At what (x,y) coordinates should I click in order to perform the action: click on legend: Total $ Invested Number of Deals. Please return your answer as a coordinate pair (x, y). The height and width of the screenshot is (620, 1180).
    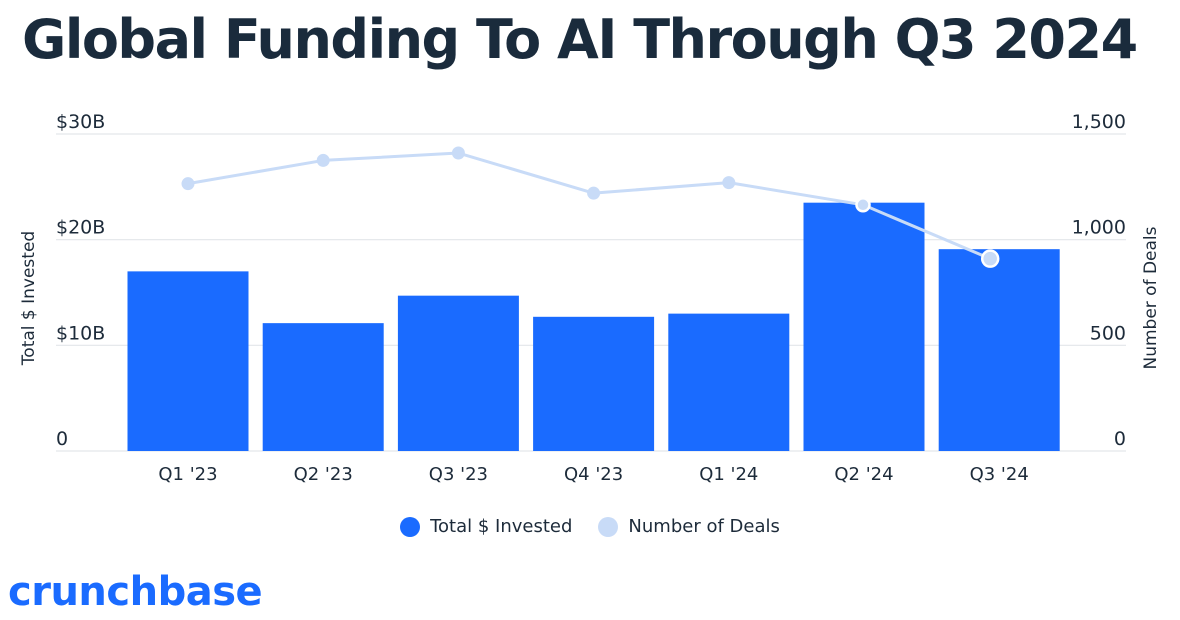
    Looking at the image, I should click on (590, 526).